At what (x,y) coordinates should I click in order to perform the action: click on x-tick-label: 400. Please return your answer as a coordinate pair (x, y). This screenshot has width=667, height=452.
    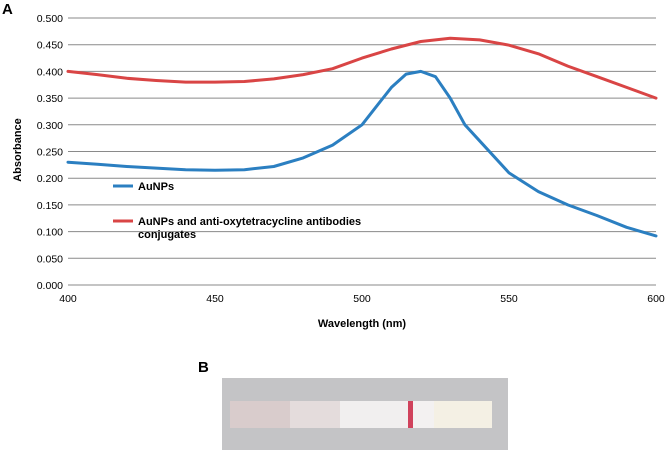
    Looking at the image, I should click on (68, 299).